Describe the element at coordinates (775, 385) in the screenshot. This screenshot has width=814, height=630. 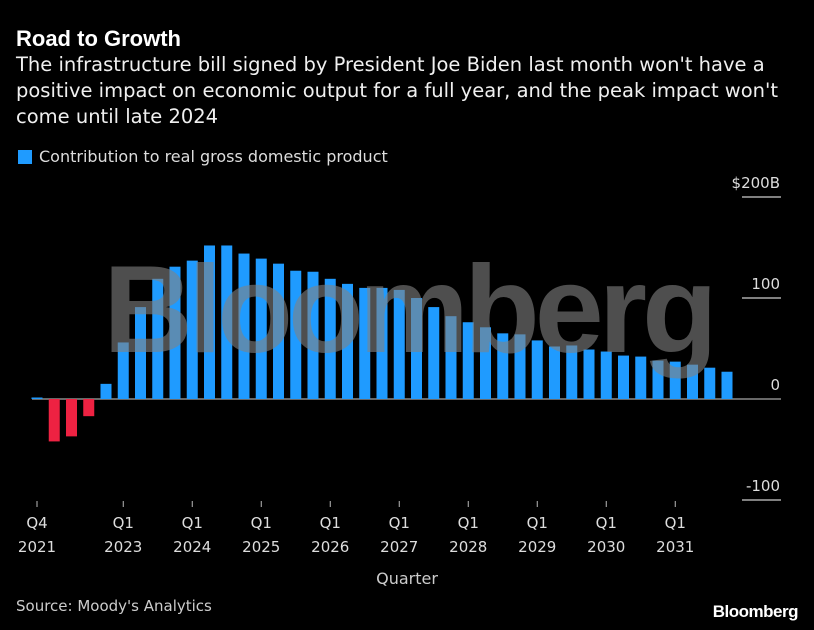
I see `y-tick-label: 0` at that location.